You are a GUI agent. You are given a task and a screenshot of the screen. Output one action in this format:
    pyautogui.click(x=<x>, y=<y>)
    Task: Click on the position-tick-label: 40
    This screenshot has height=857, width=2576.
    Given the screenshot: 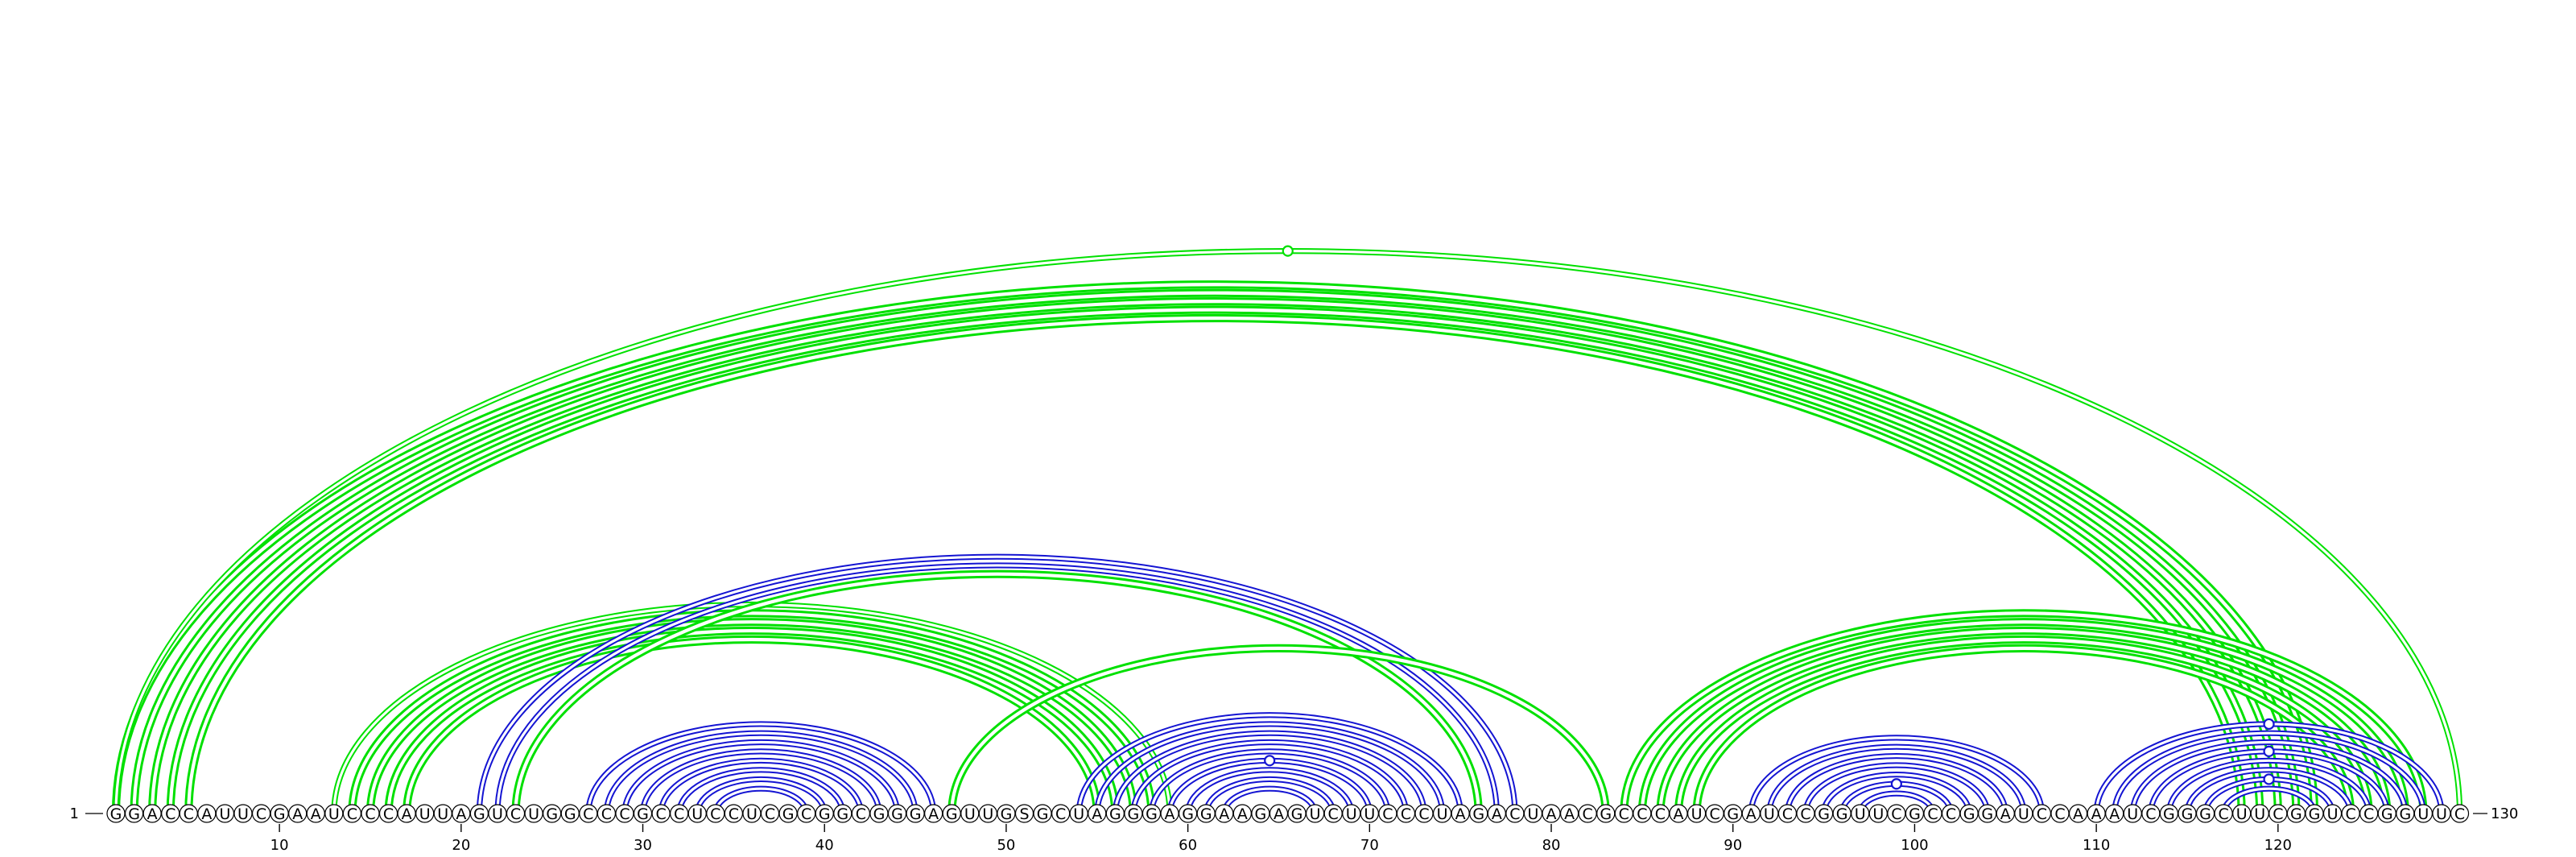 What is the action you would take?
    pyautogui.click(x=824, y=845)
    